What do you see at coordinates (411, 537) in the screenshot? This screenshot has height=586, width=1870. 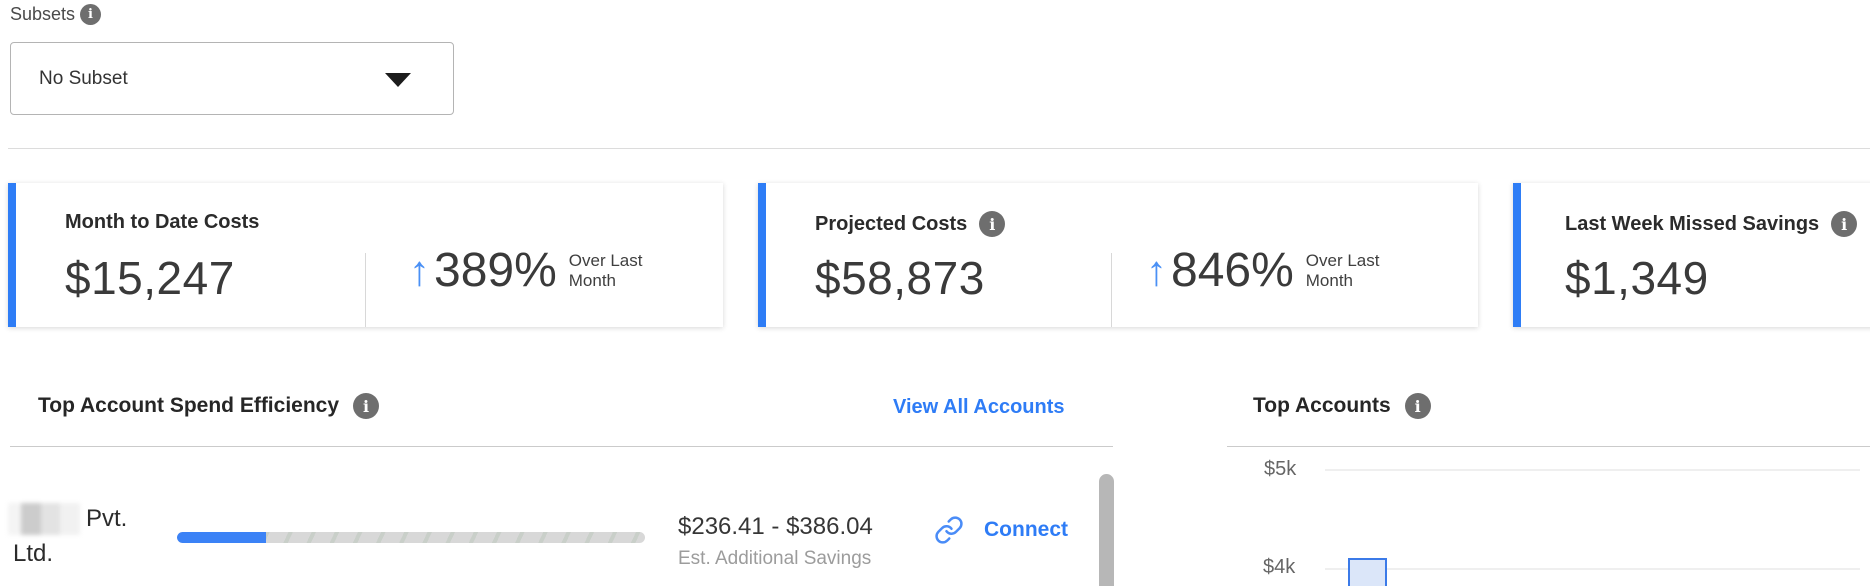 I see `spend-efficiency-progress-bar` at bounding box center [411, 537].